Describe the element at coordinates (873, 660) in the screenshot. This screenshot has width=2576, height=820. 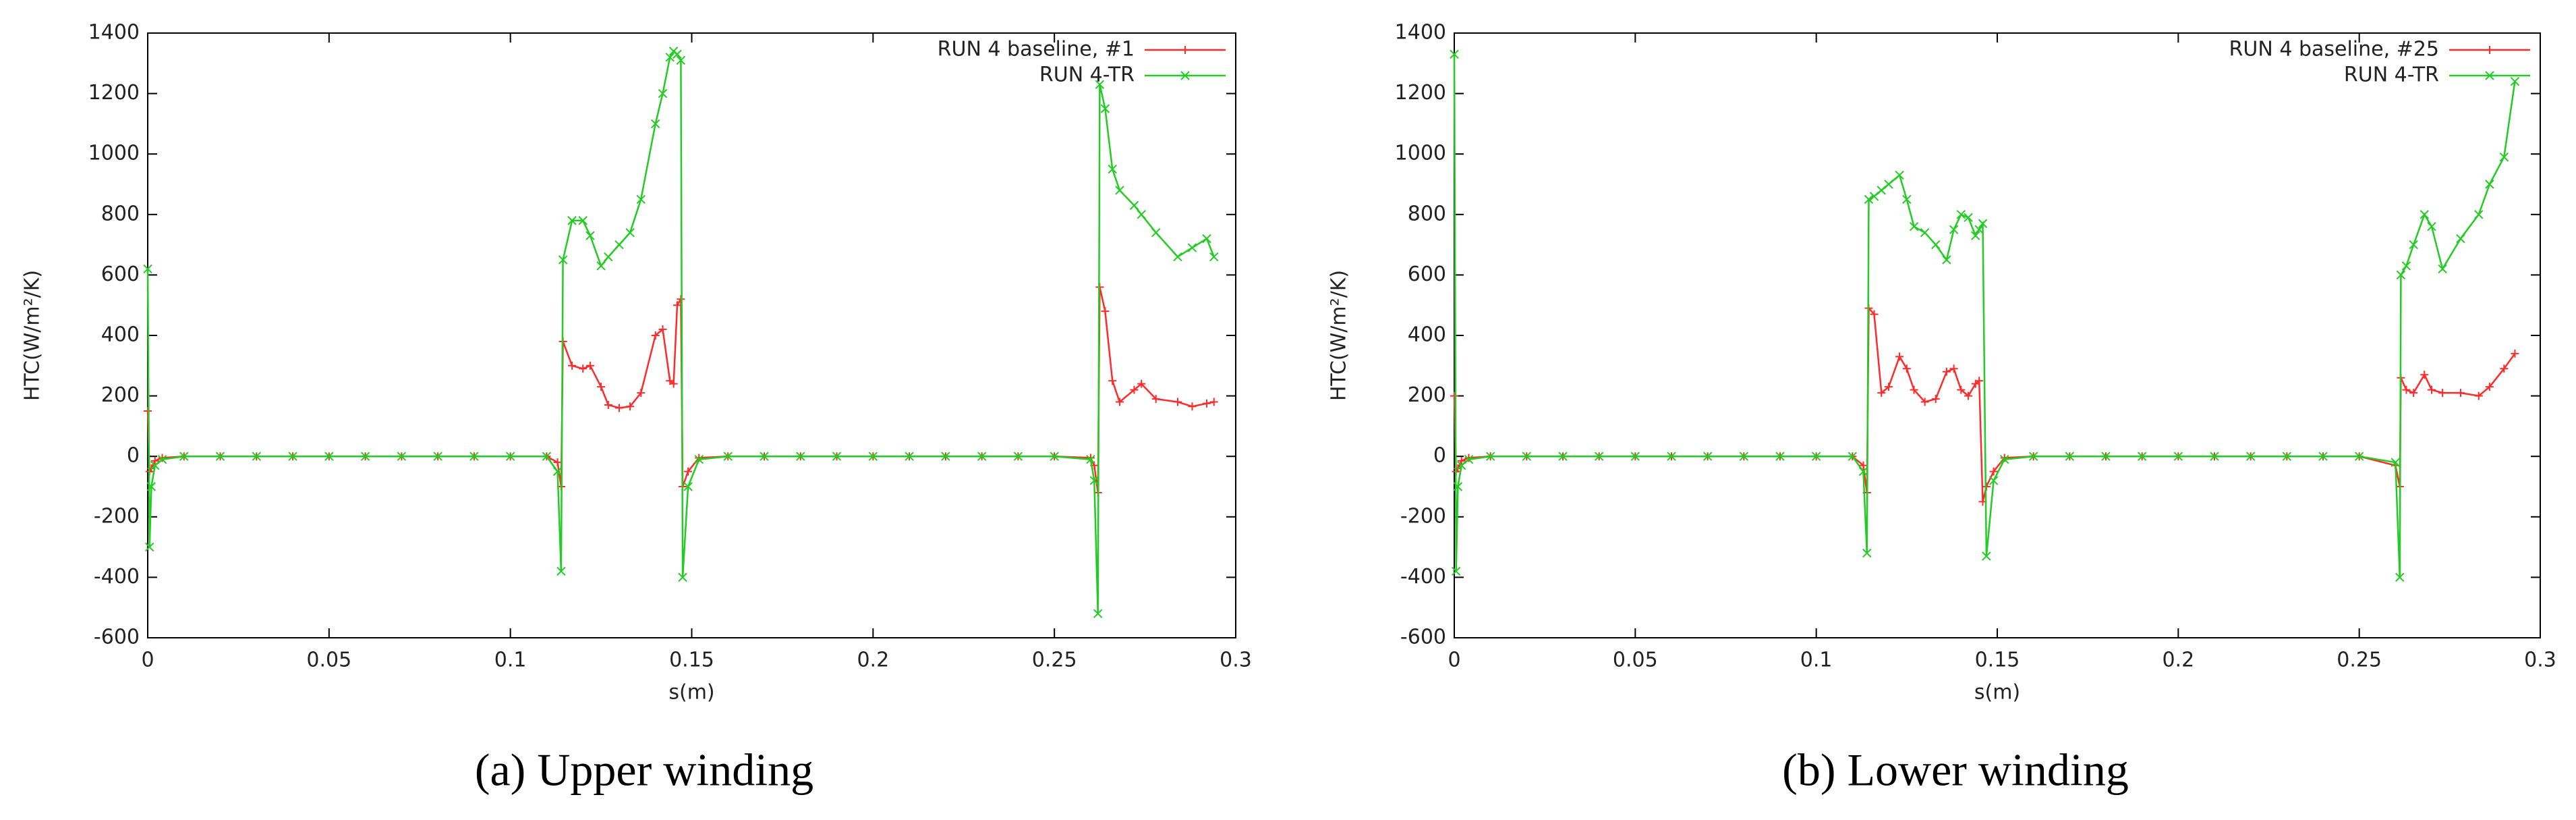
I see `x-tick-label: 0.2` at that location.